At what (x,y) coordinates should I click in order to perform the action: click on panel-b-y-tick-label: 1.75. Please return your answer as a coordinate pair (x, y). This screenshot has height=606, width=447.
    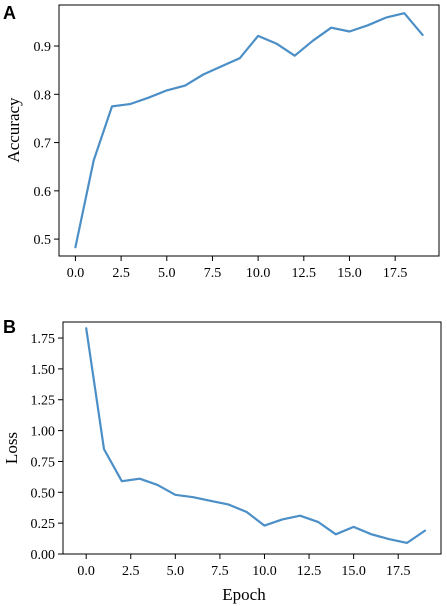
    Looking at the image, I should click on (43, 339).